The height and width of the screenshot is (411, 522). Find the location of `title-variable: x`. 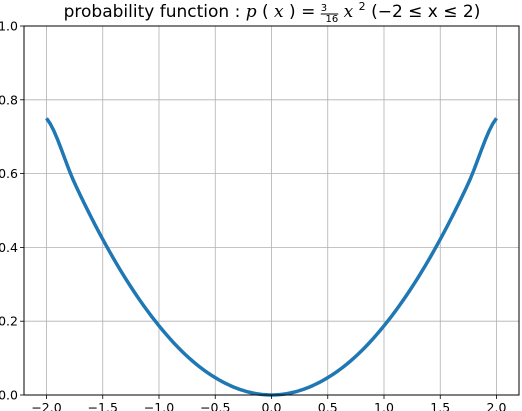

title-variable: x is located at coordinates (279, 12).